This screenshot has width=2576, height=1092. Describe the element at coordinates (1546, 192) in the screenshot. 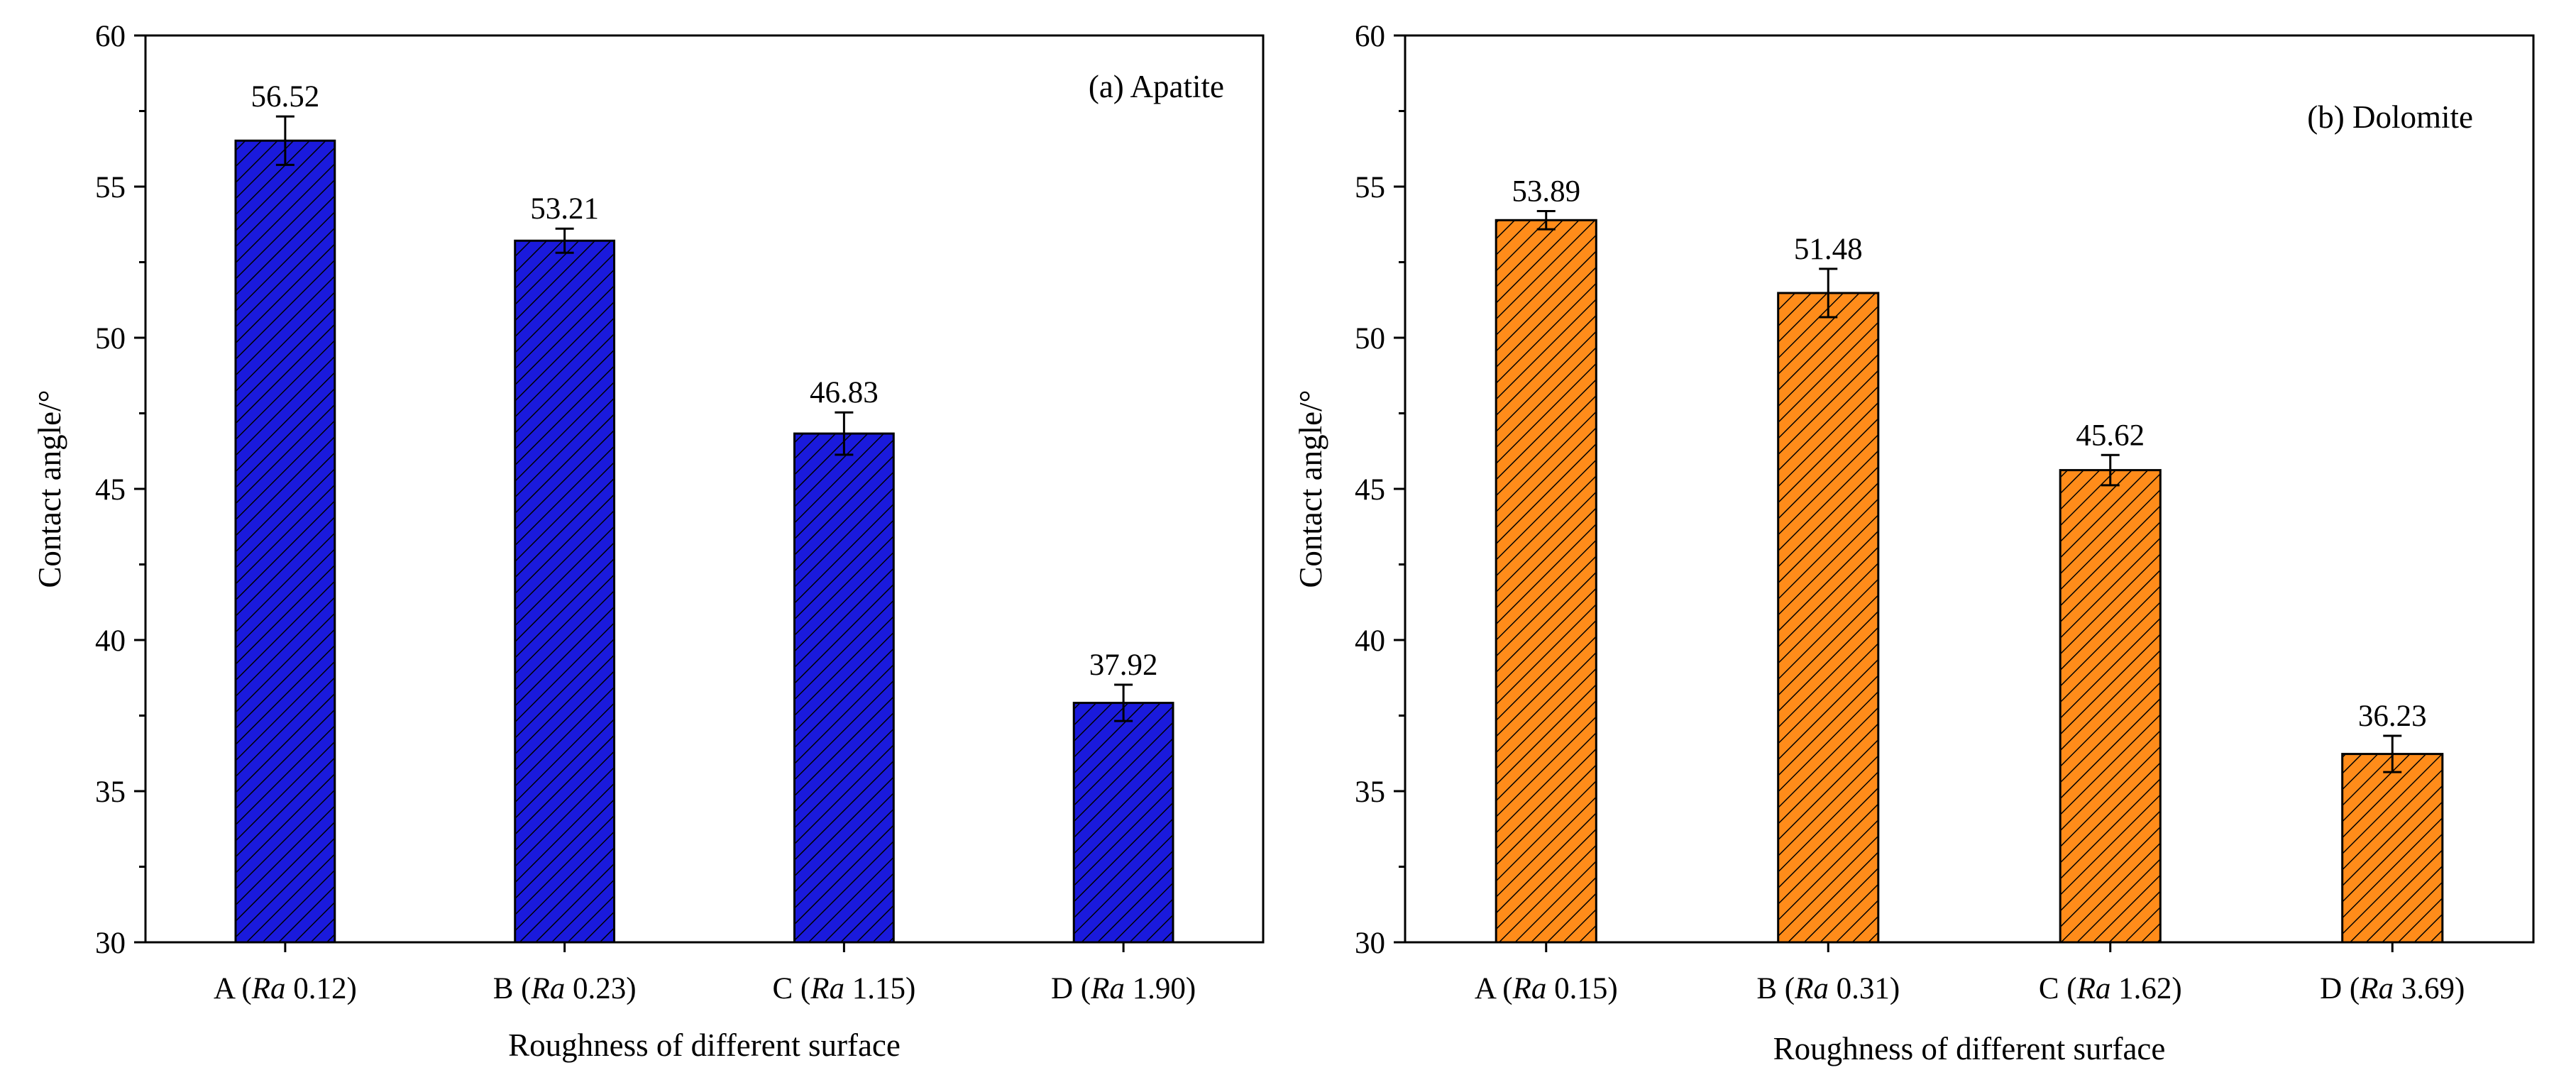

I see `data-label: 53.89` at that location.